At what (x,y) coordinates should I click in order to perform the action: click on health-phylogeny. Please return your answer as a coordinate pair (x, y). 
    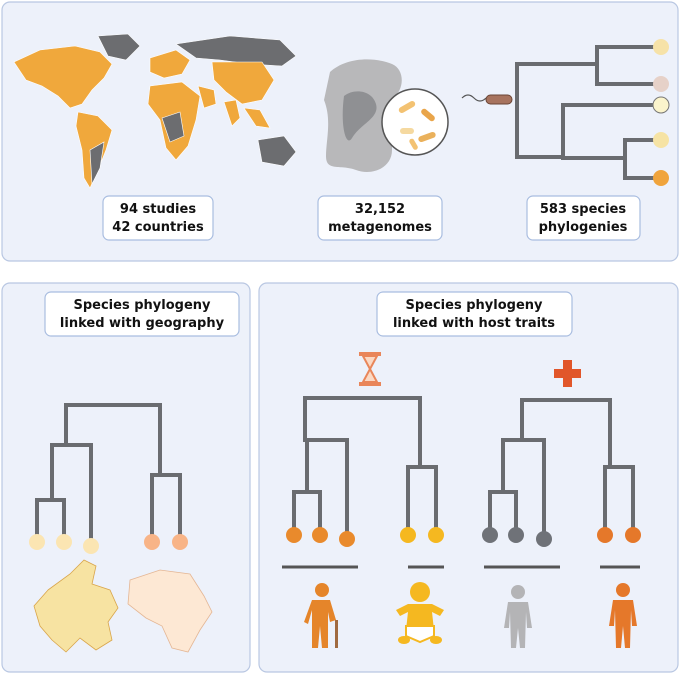
    Looking at the image, I should click on (561, 472).